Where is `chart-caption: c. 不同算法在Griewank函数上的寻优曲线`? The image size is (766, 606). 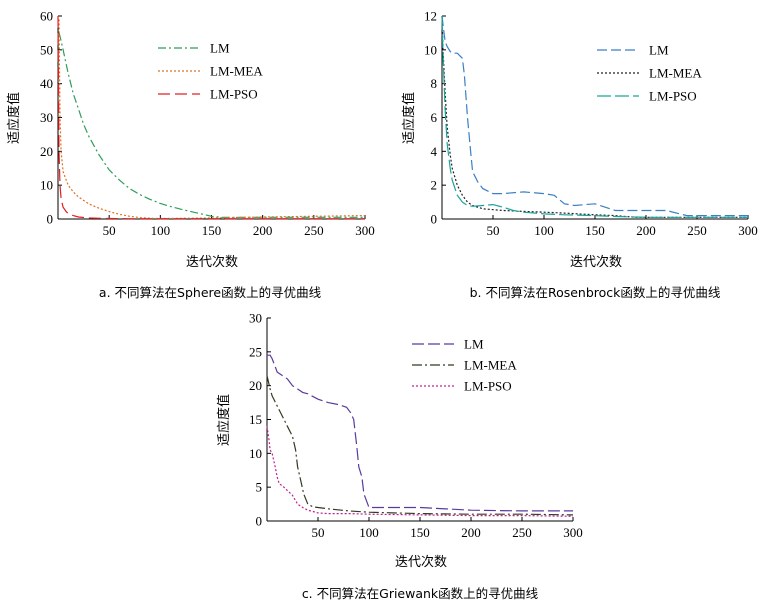
chart-caption: c. 不同算法在Griewank函数上的寻优曲线 is located at coordinates (420, 593).